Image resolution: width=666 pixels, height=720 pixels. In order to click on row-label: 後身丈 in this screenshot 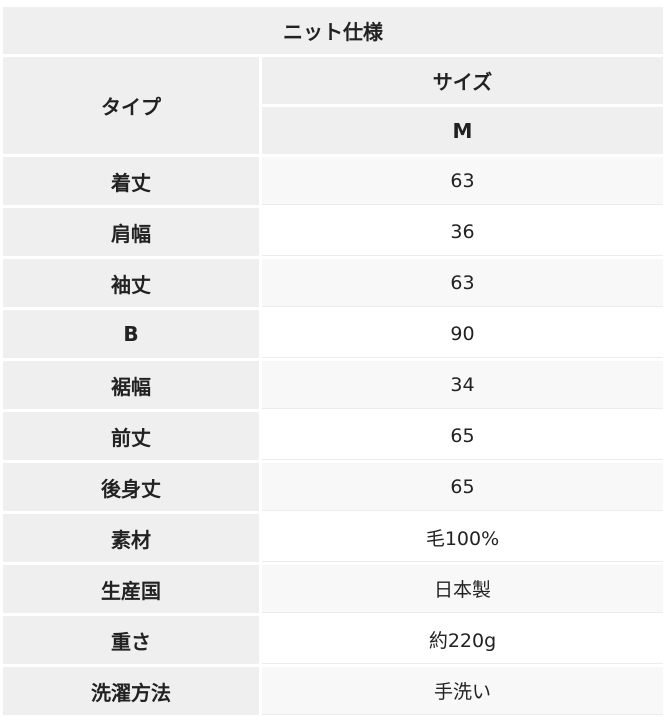, I will do `click(131, 487)`.